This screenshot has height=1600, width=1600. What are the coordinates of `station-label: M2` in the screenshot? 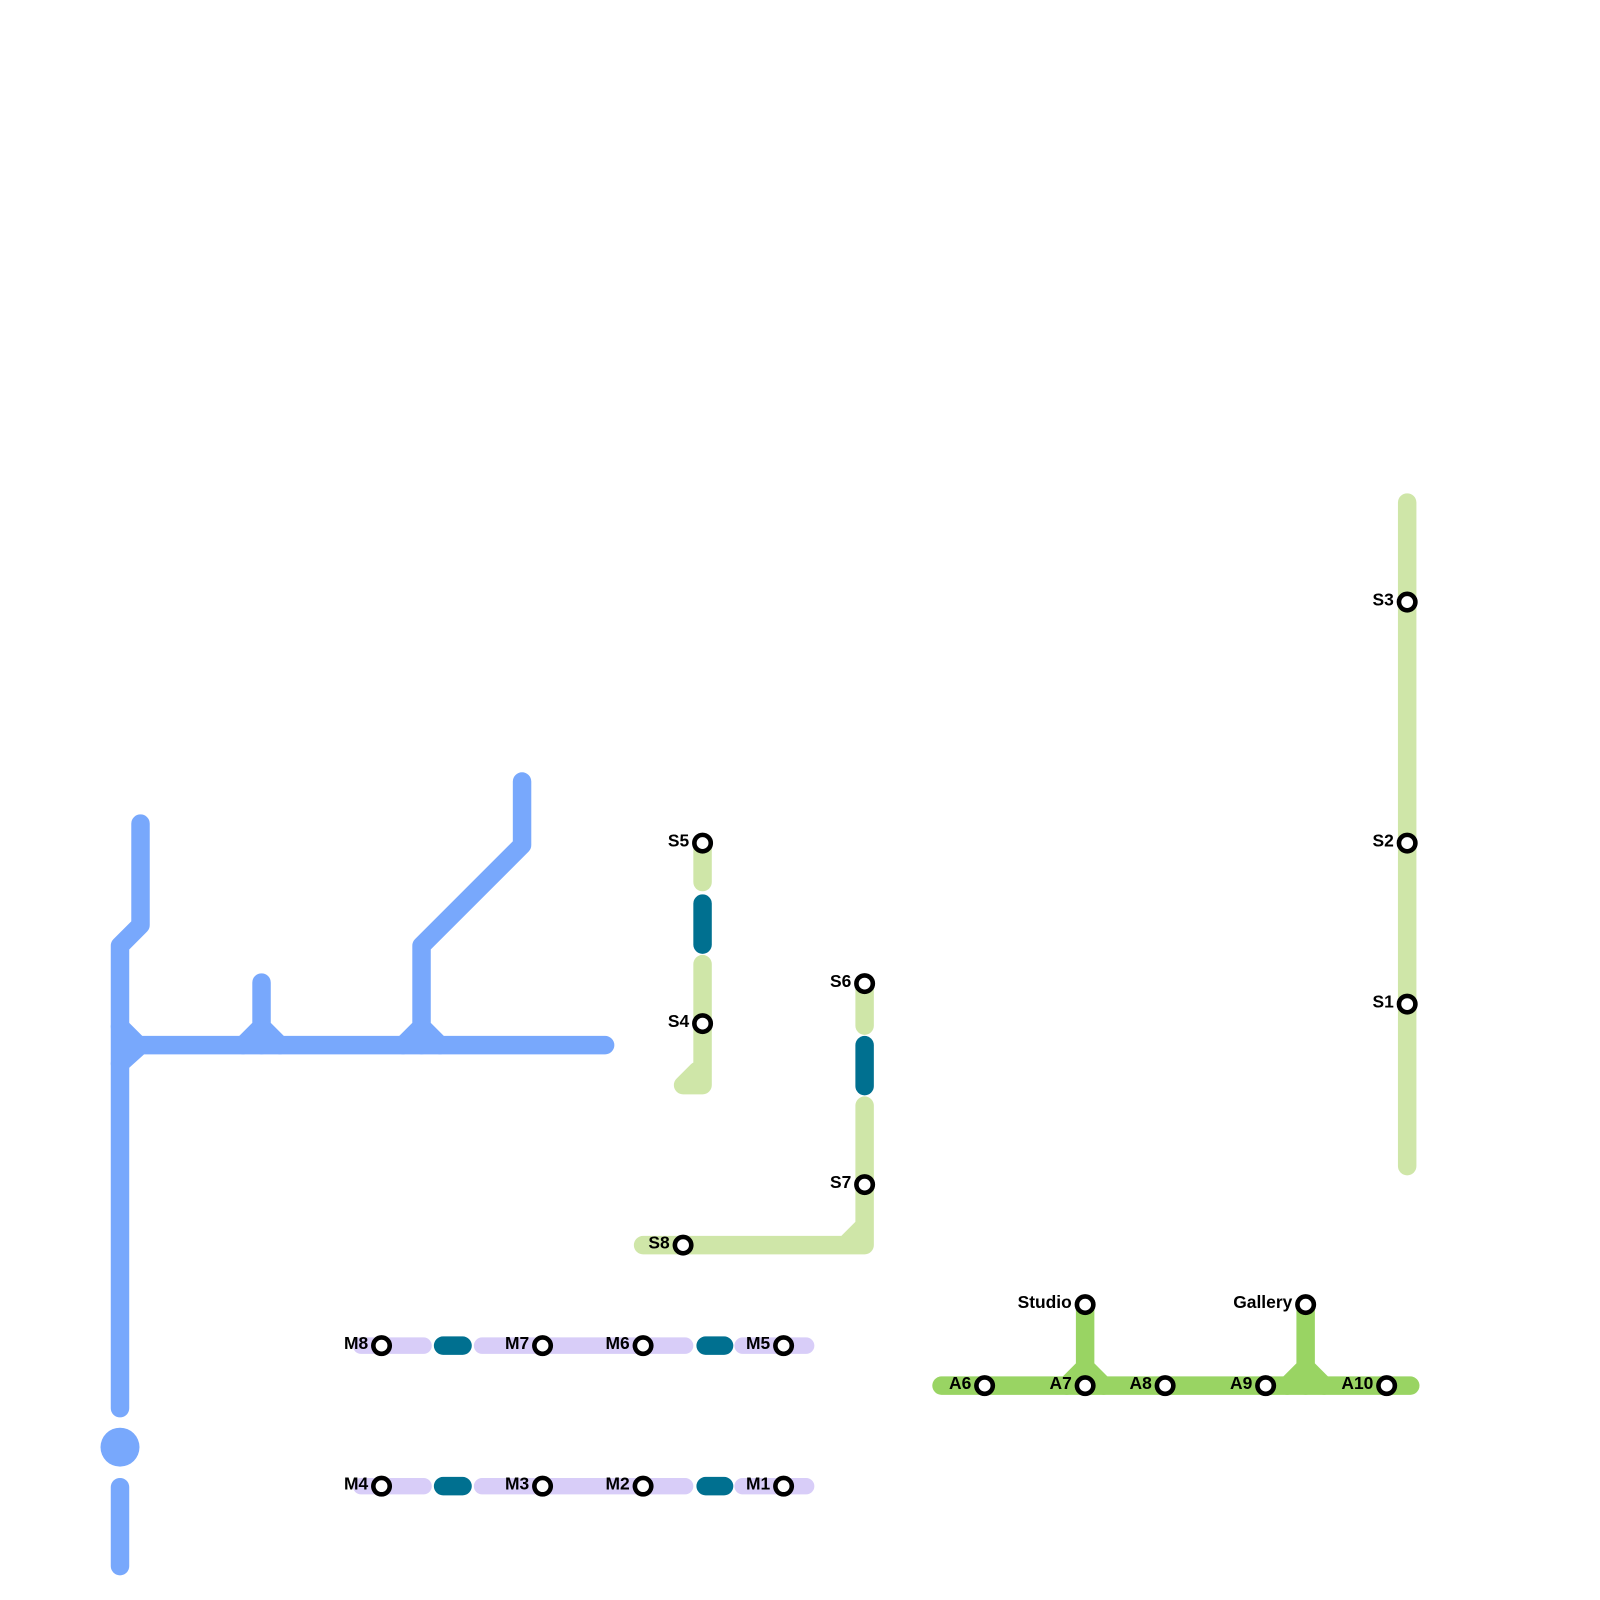 It's located at (618, 1484).